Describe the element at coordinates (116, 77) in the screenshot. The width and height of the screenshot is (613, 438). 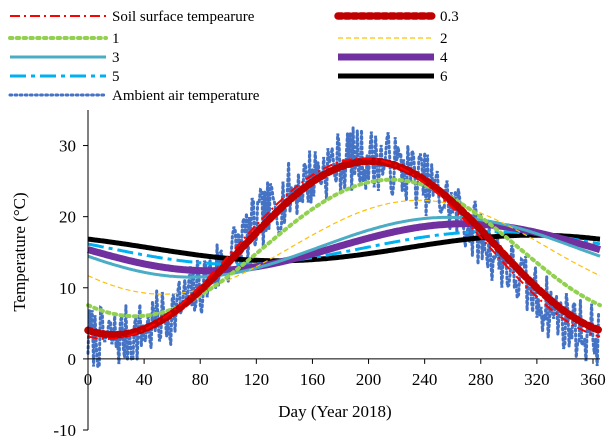
I see `legend-label-6: 5` at that location.